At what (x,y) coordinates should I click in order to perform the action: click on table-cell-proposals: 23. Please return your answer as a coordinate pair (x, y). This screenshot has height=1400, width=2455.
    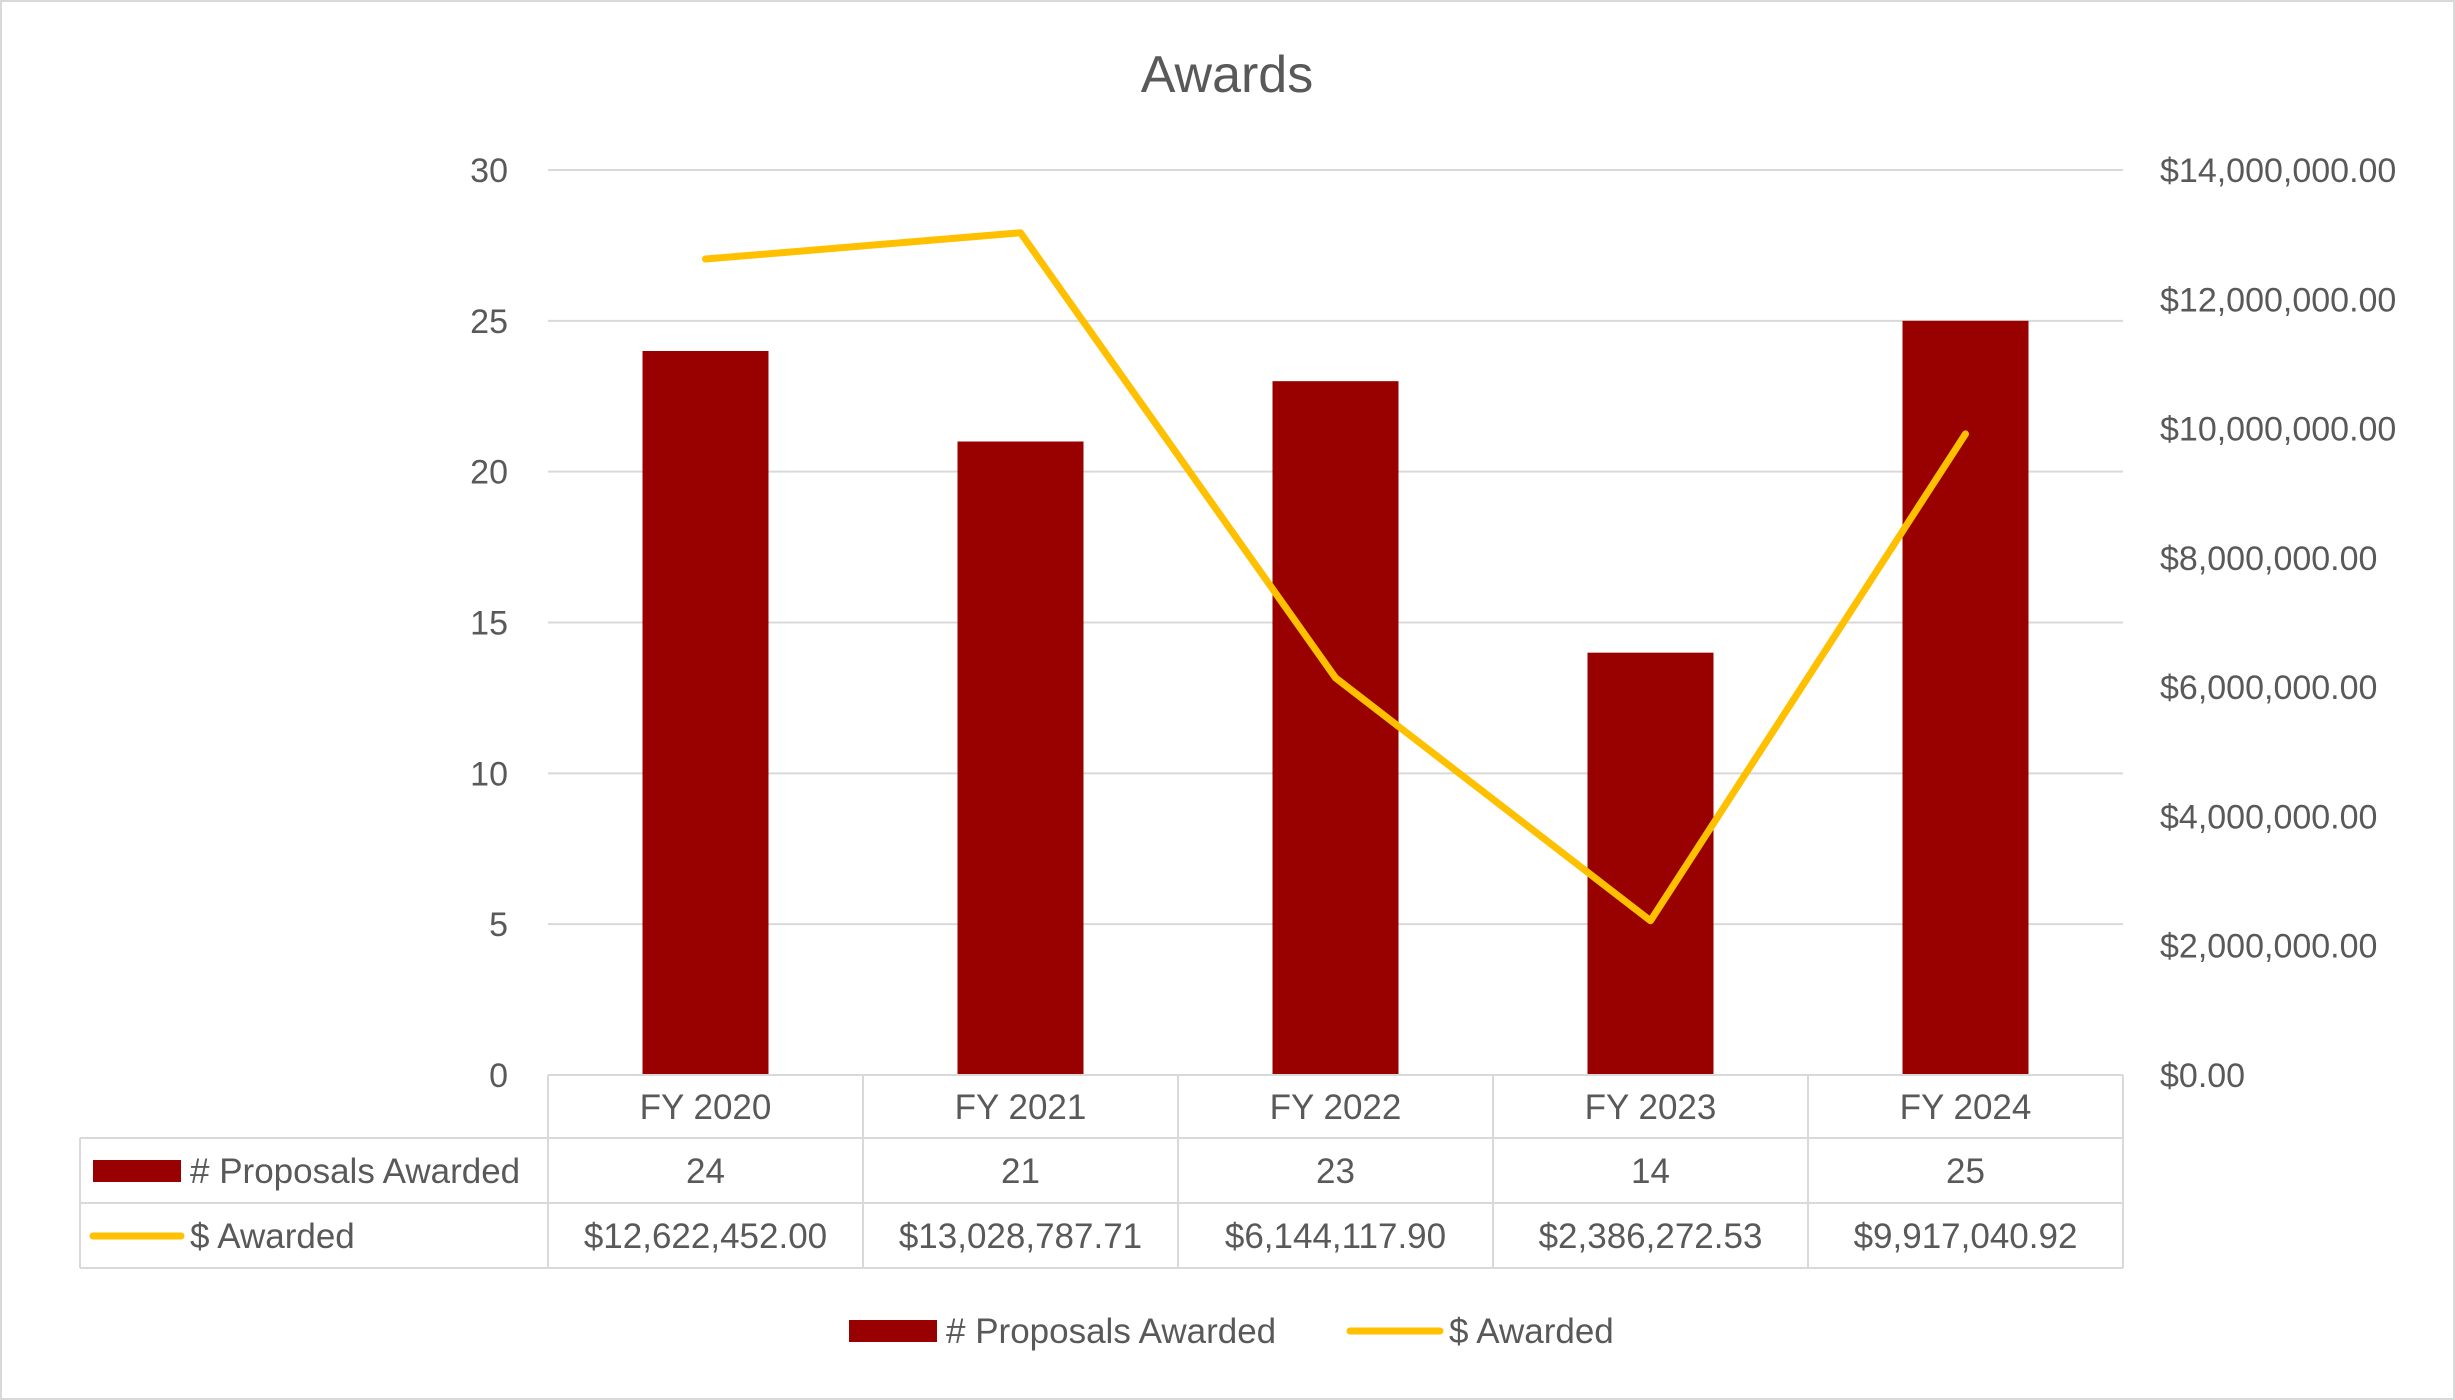
    Looking at the image, I should click on (1335, 1171).